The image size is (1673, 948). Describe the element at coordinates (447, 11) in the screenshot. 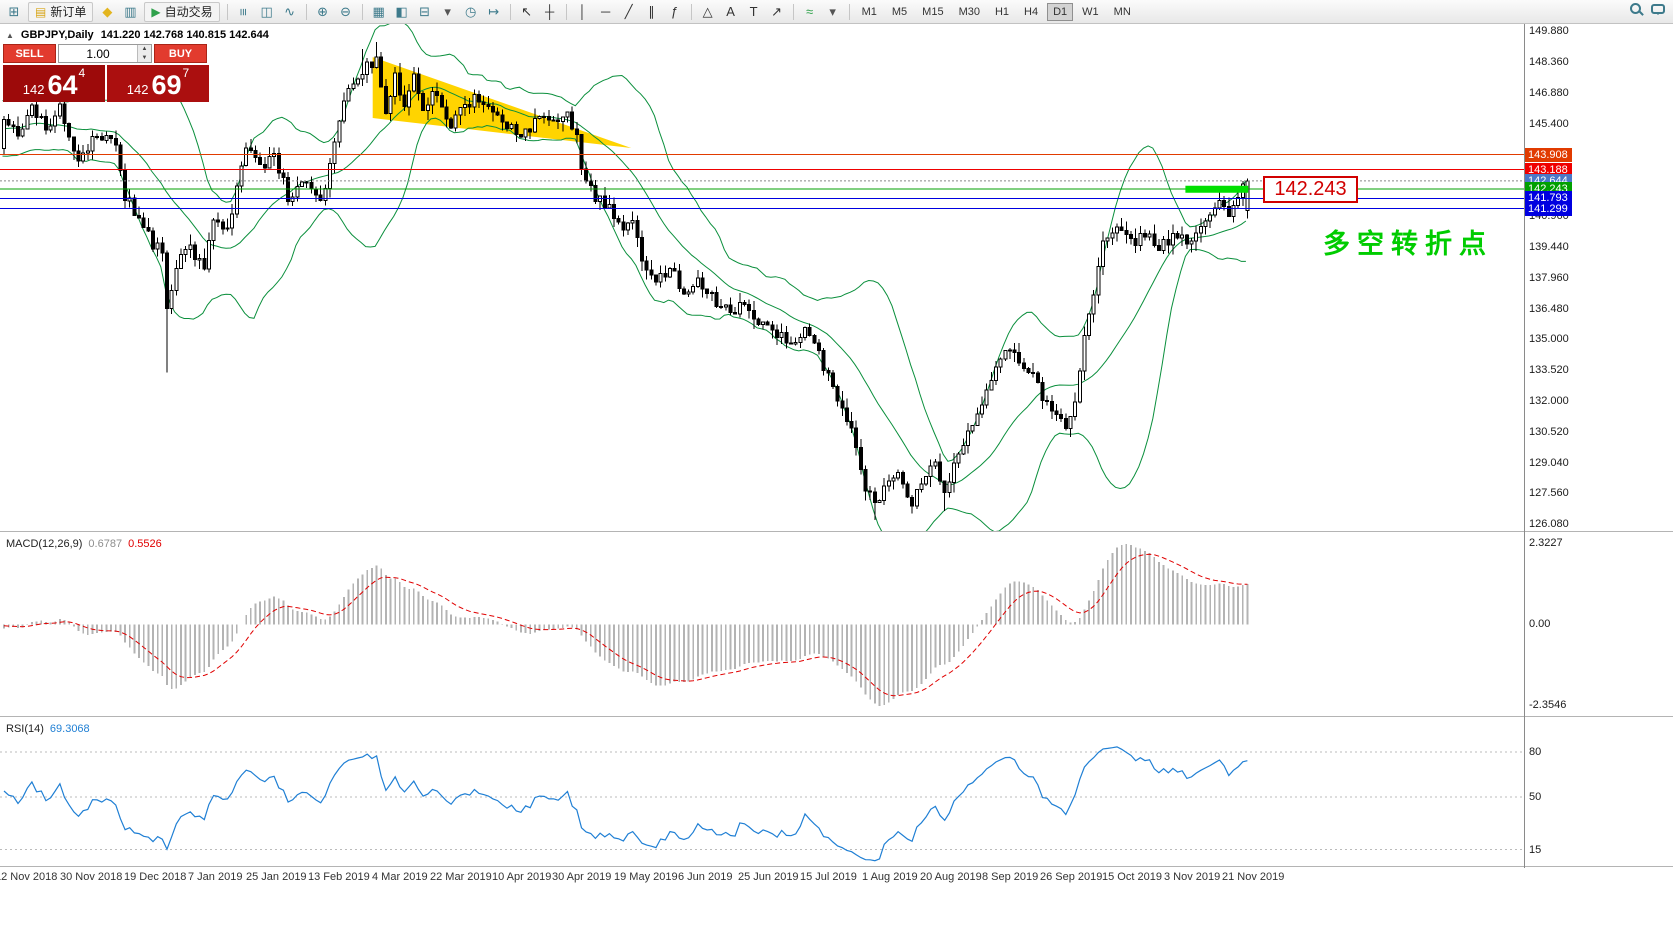

I see `arrange-dropdown-icon: ▾` at that location.